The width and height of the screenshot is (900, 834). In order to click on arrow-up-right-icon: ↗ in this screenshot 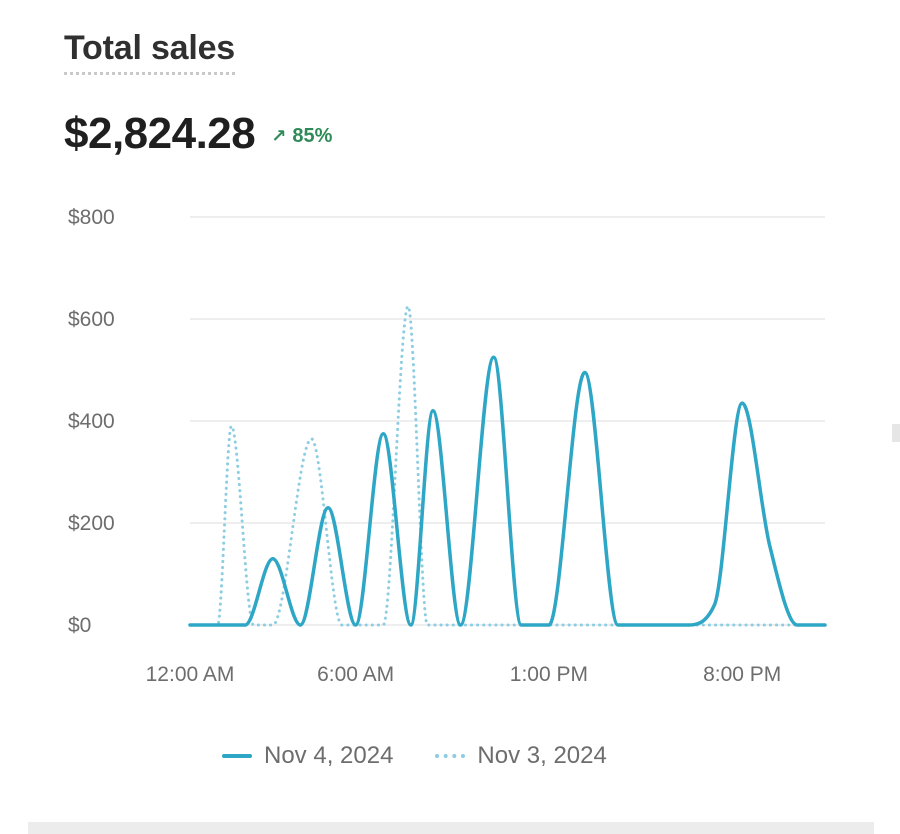, I will do `click(279, 136)`.